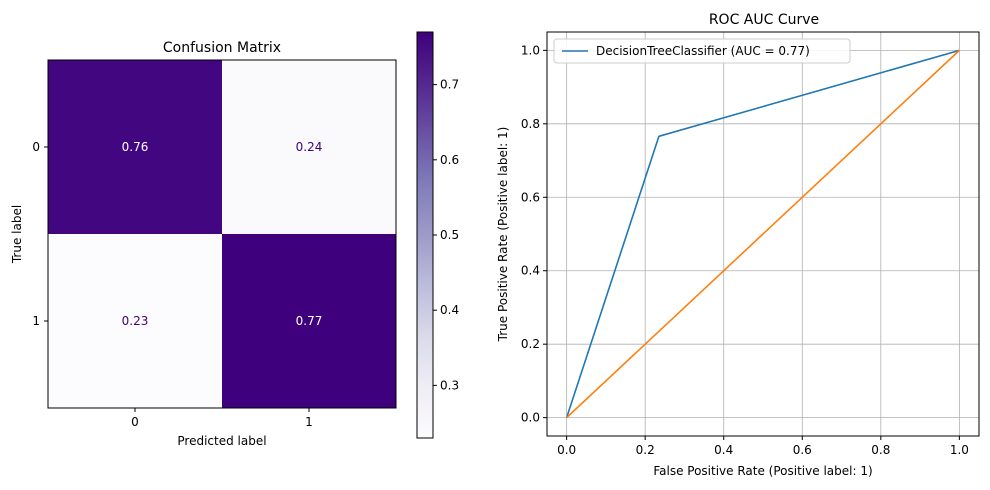 The image size is (990, 490). I want to click on cm-cell-value-1-0: 0.23, so click(135, 321).